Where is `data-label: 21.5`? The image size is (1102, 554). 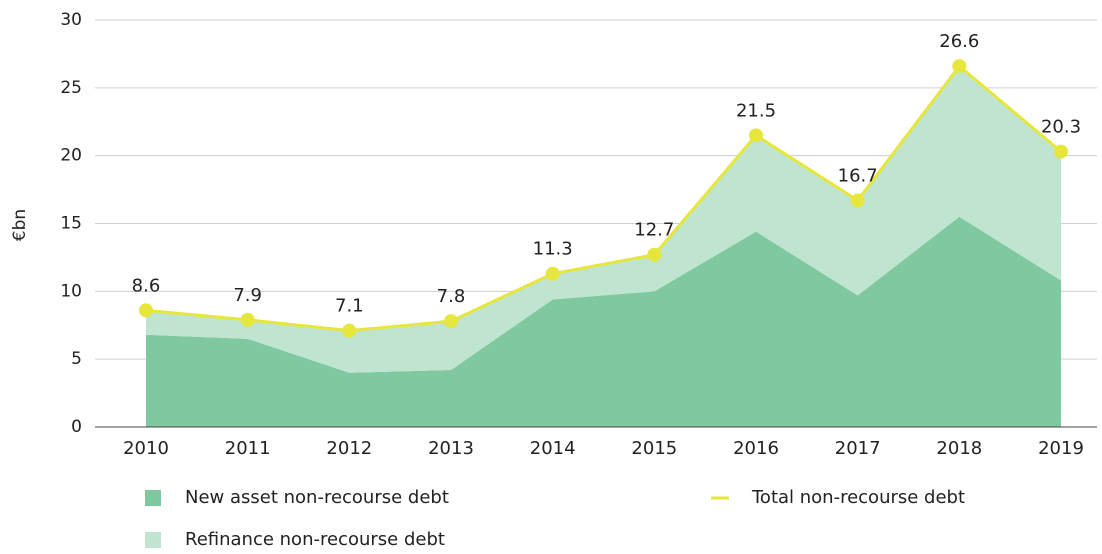
data-label: 21.5 is located at coordinates (756, 110).